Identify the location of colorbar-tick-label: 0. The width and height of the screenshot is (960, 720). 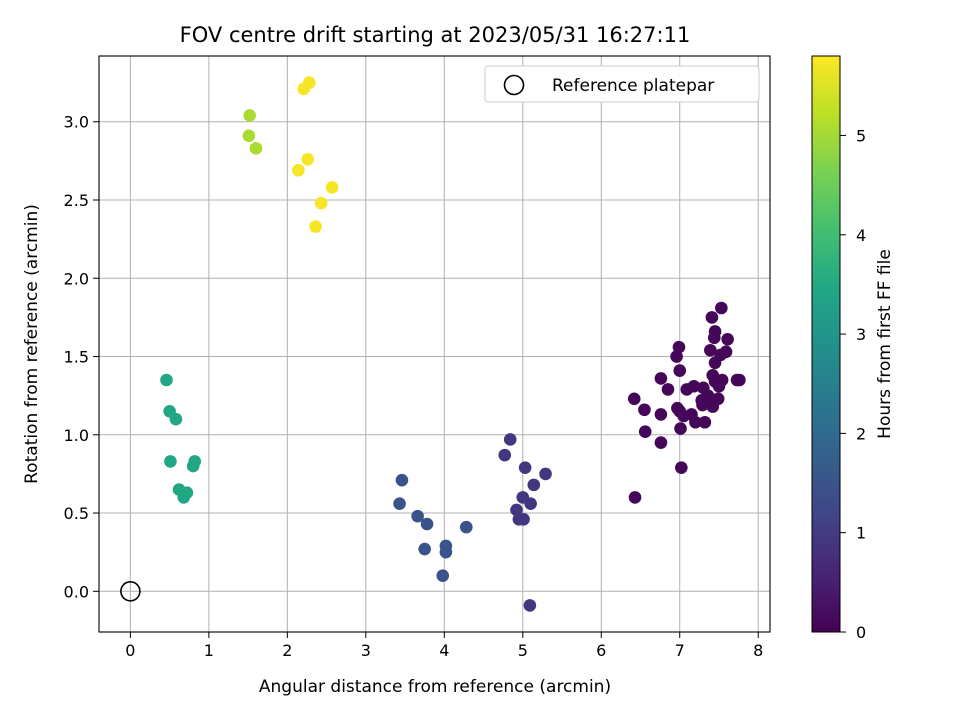
(861, 632).